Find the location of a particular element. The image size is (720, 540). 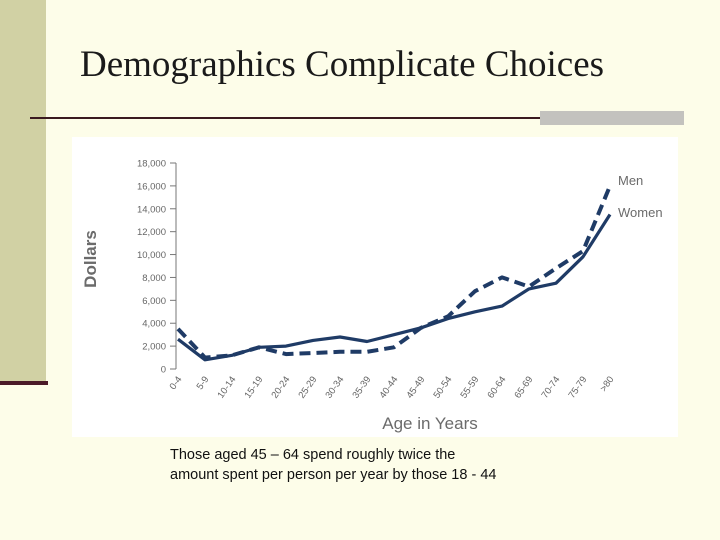

title-accent-bar is located at coordinates (612, 118).